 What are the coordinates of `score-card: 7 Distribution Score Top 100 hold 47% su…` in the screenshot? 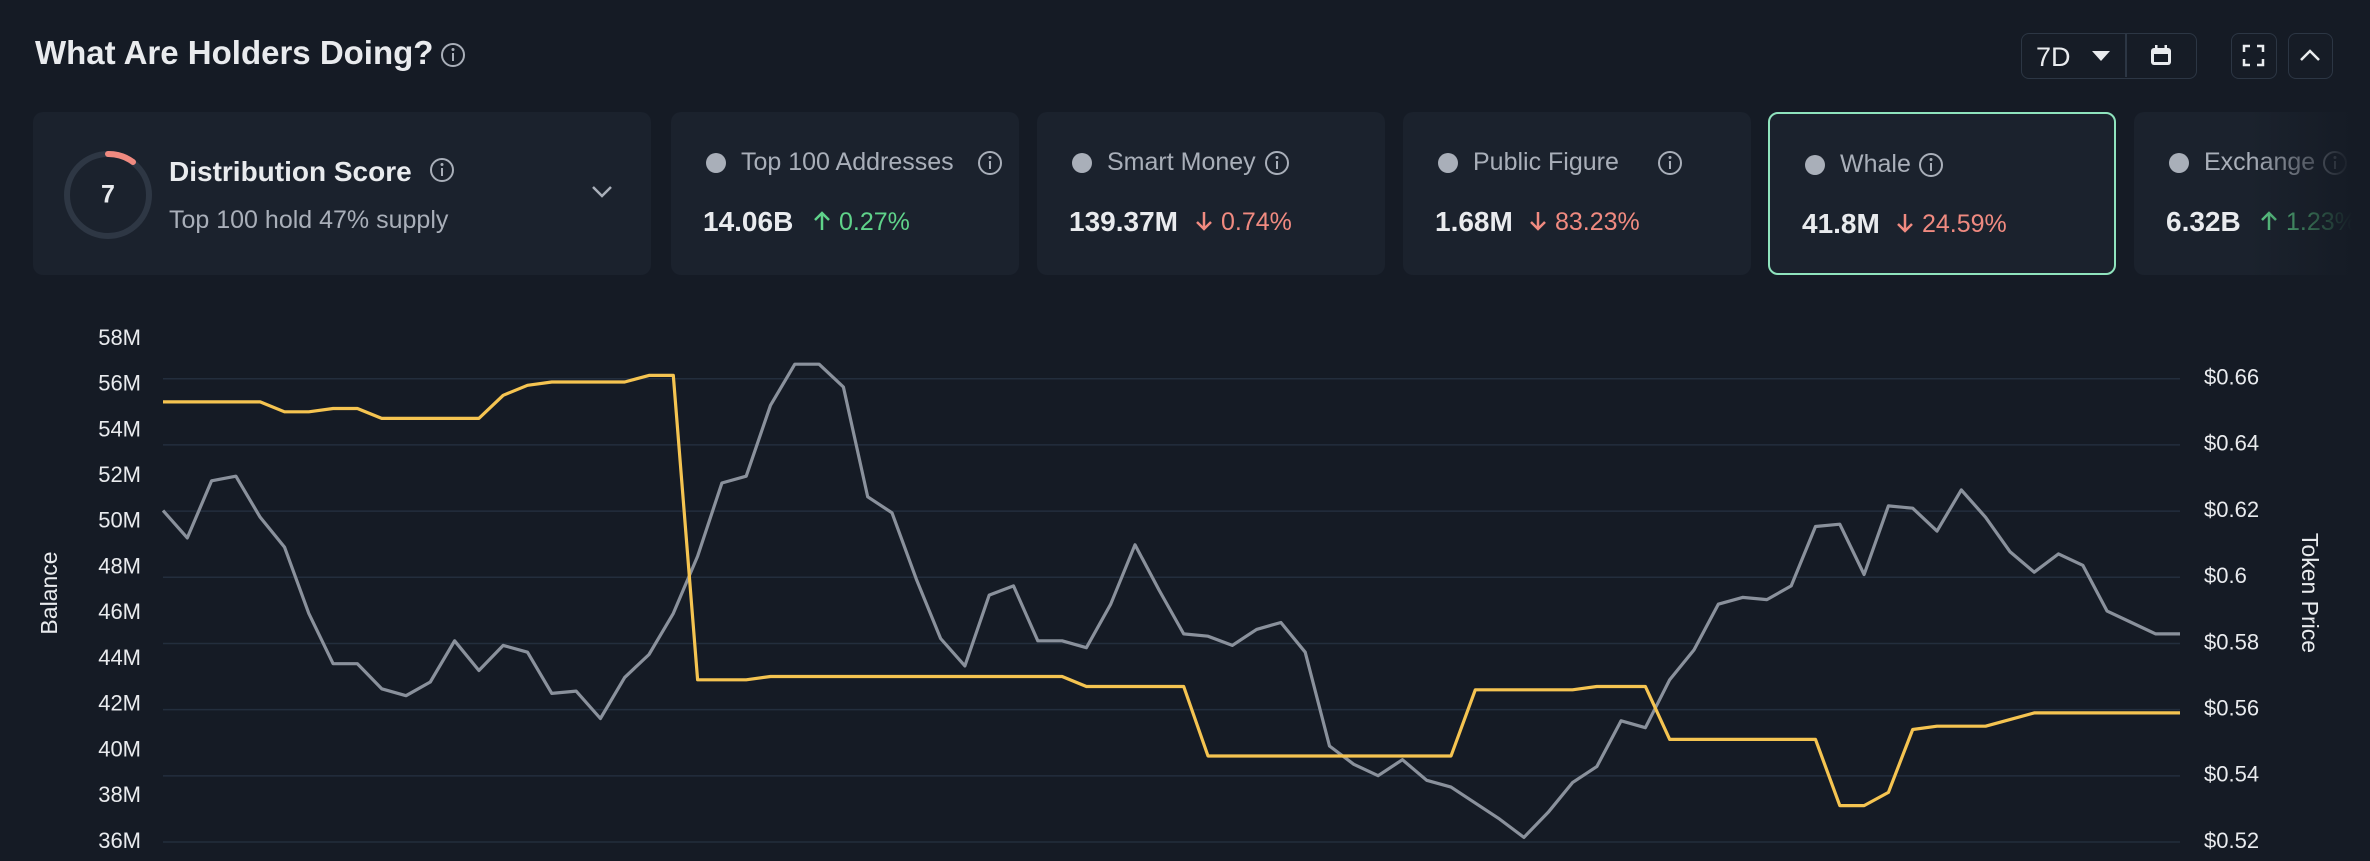 It's located at (342, 193).